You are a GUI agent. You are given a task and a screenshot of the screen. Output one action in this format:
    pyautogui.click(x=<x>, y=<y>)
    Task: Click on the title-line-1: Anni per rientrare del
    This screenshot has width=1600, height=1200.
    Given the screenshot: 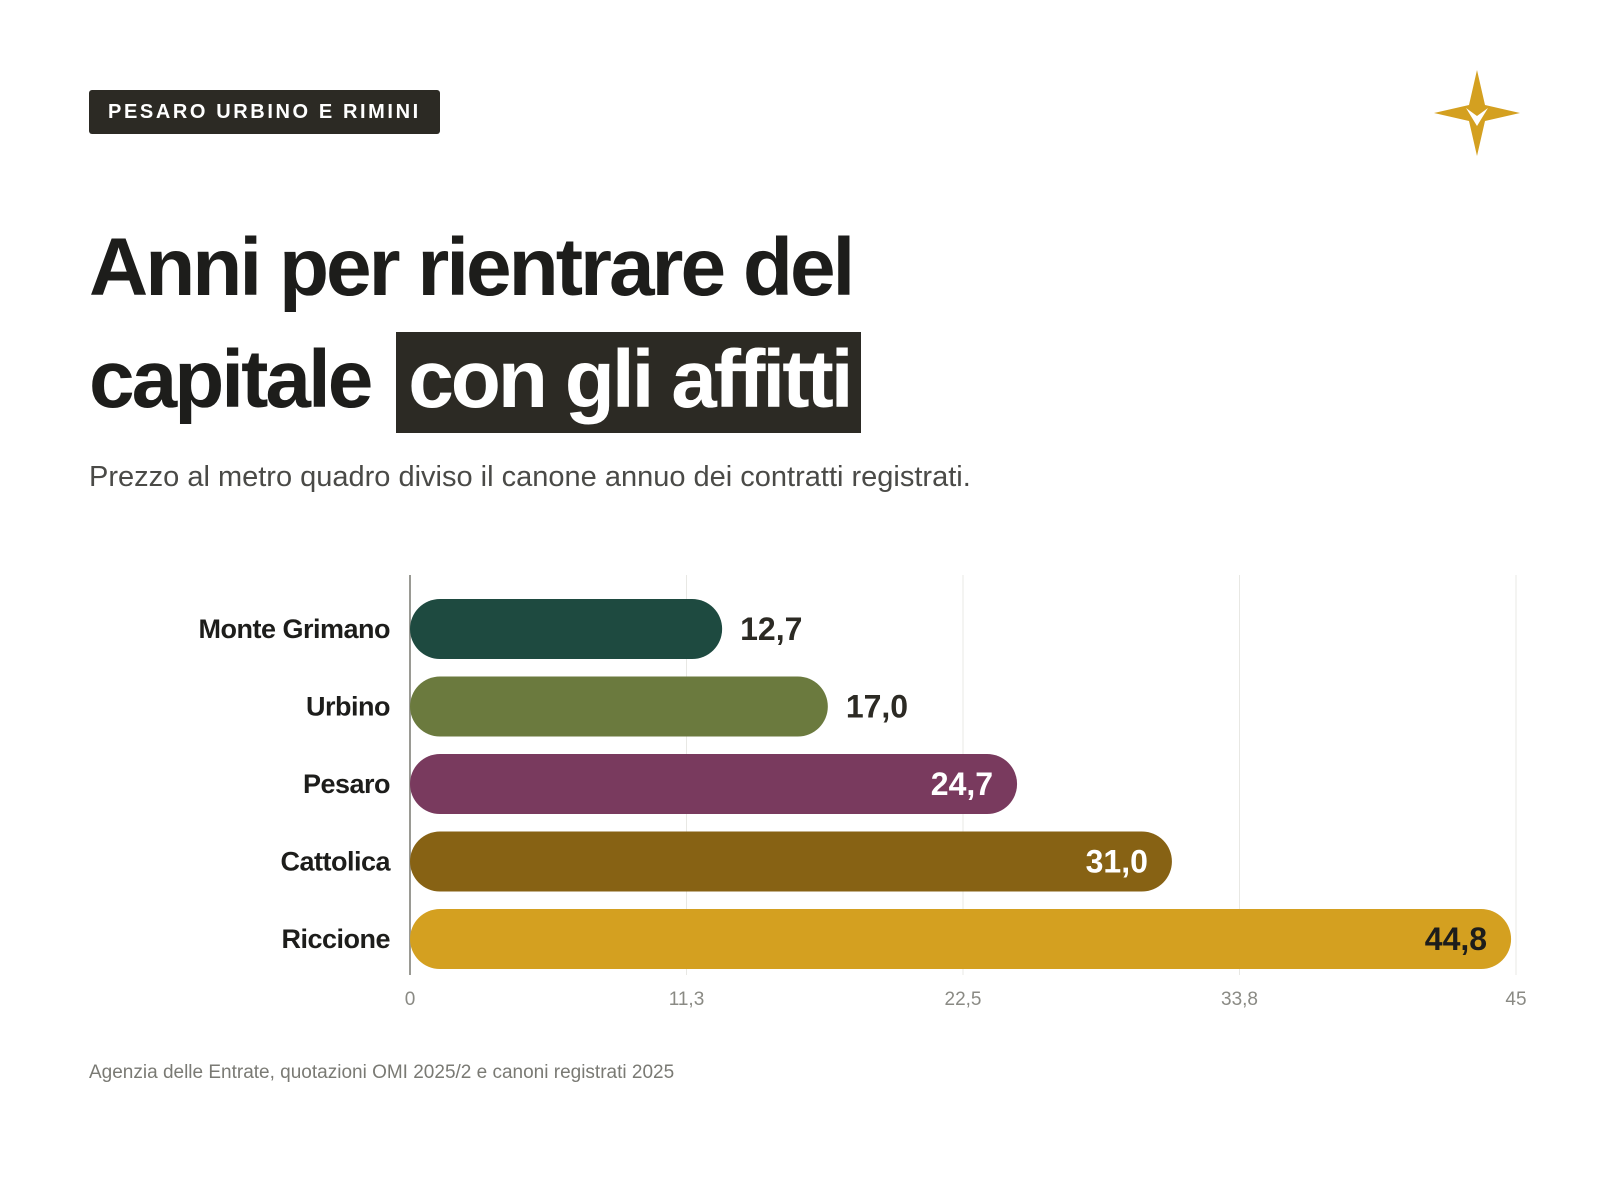 What is the action you would take?
    pyautogui.click(x=472, y=267)
    